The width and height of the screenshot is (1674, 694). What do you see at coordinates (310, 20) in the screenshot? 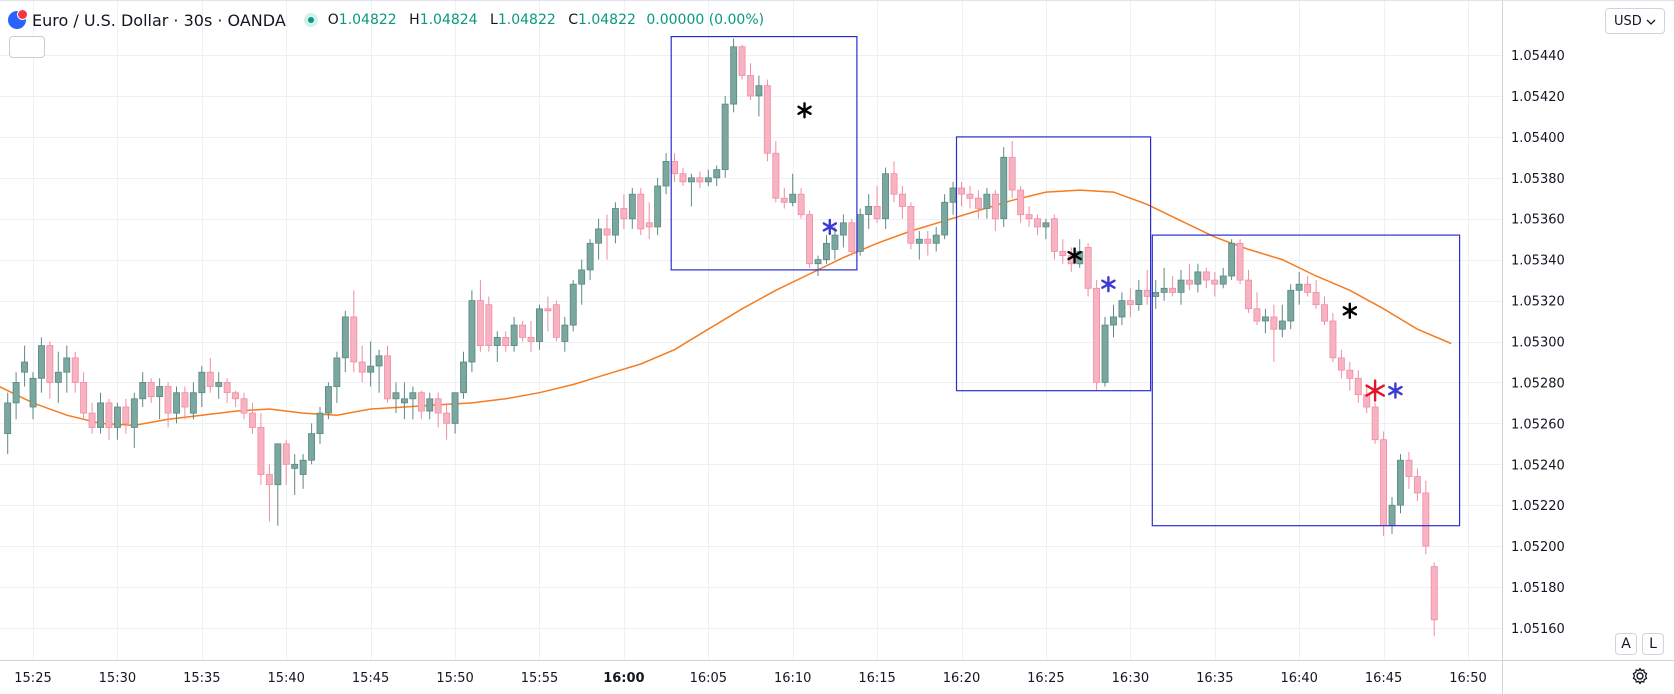
I see `market-status-icon` at bounding box center [310, 20].